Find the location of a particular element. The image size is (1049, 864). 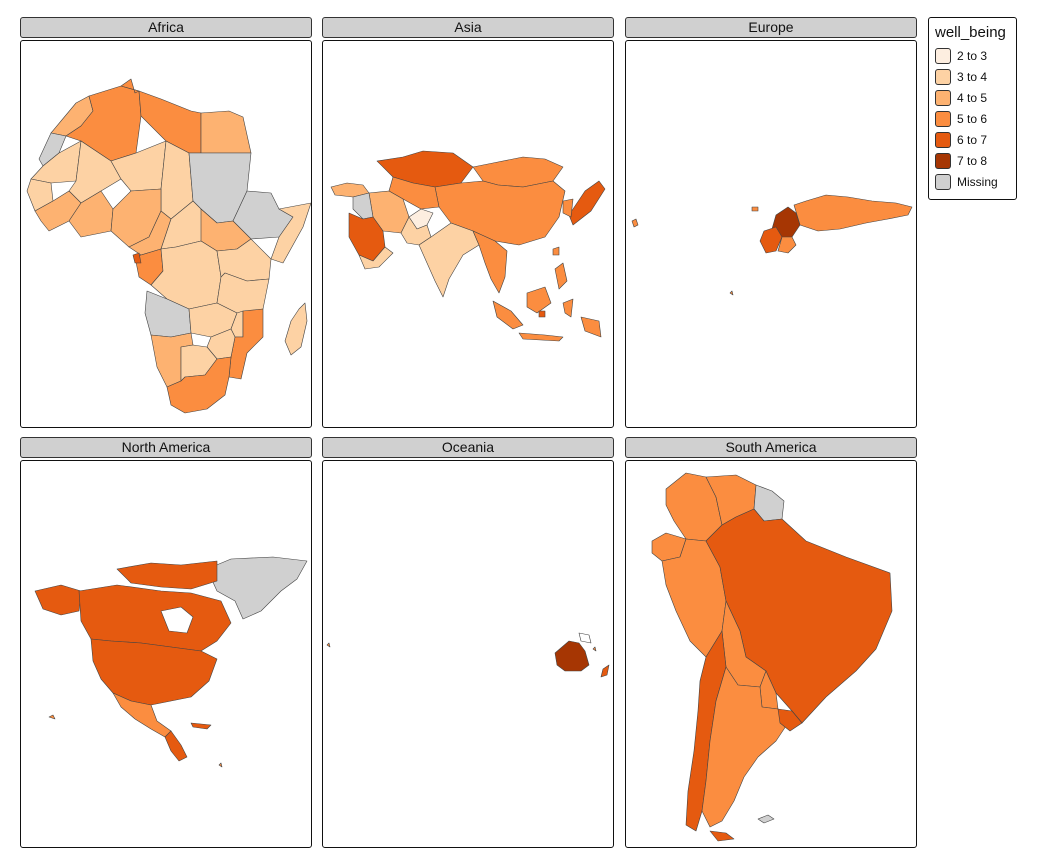

region-uruguay is located at coordinates (790, 720).